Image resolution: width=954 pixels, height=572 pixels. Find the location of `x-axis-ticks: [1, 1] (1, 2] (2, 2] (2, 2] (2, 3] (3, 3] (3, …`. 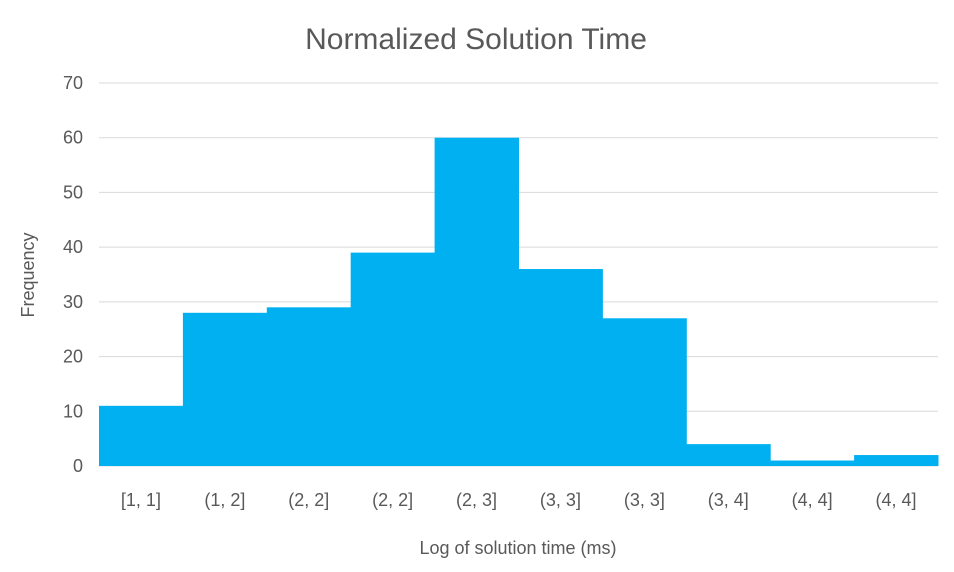

x-axis-ticks: [1, 1] (1, 2] (2, 2] (2, 2] (2, 3] (3, 3] (3, … is located at coordinates (519, 500).